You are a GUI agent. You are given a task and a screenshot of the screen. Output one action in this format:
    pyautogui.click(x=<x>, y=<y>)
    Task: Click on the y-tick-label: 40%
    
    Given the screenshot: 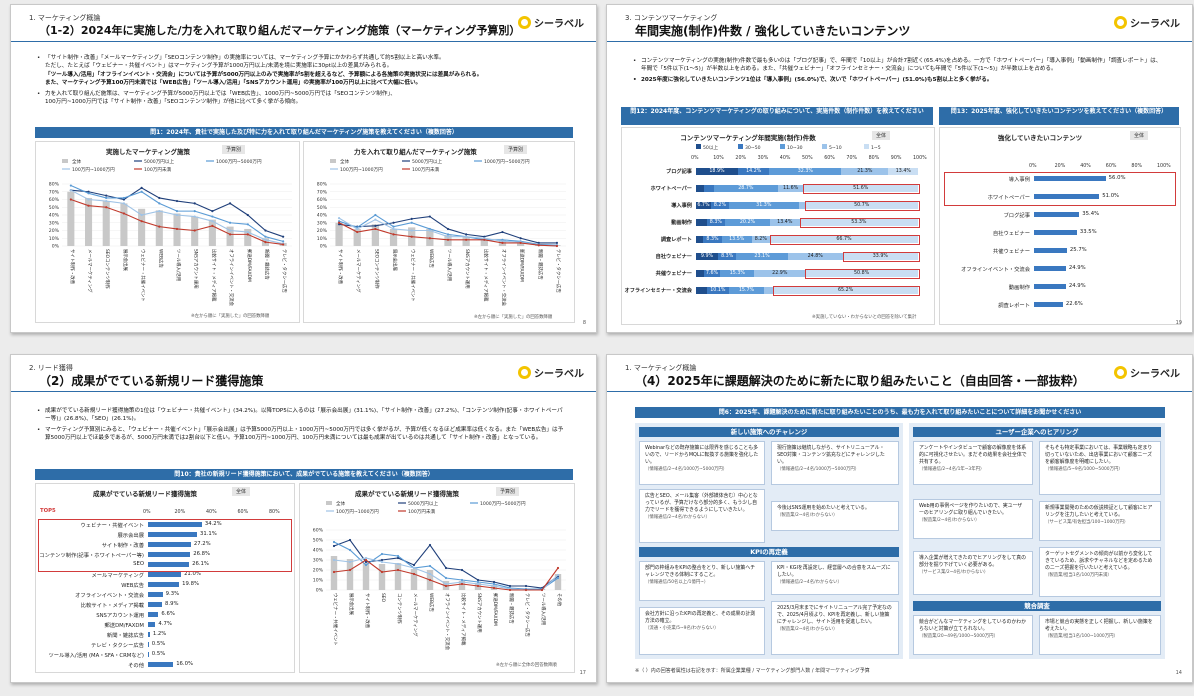 What is the action you would take?
    pyautogui.click(x=322, y=216)
    